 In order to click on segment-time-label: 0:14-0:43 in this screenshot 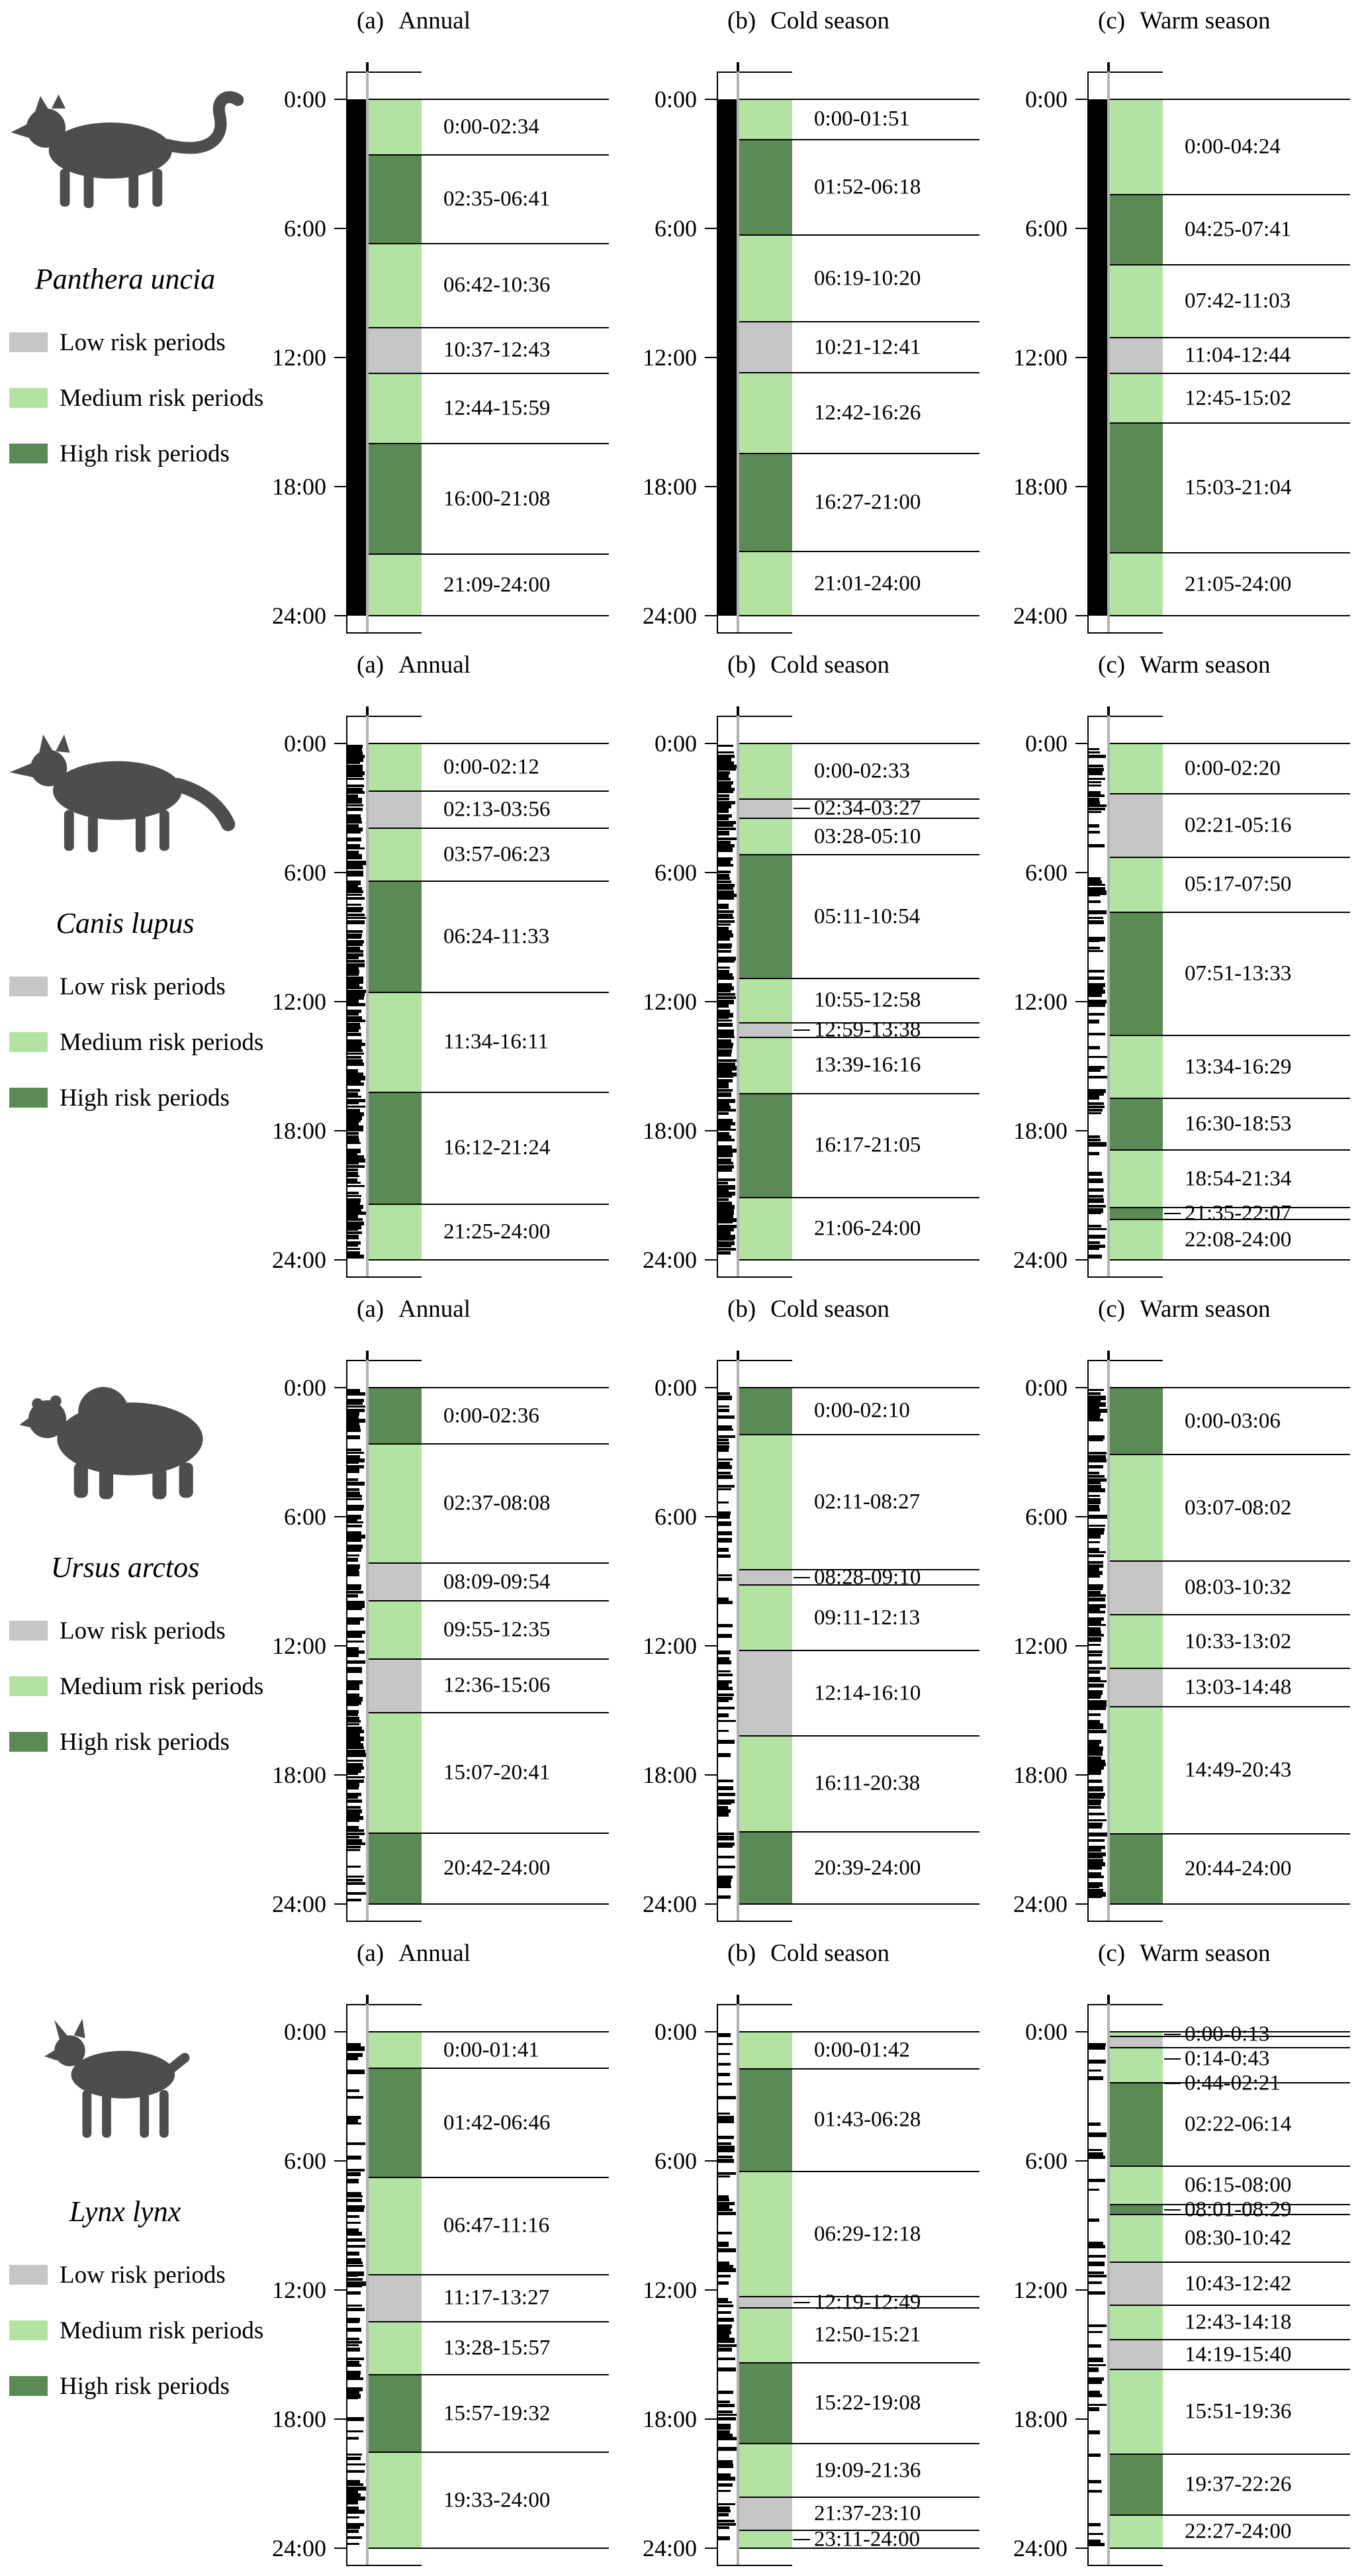, I will do `click(1227, 2058)`.